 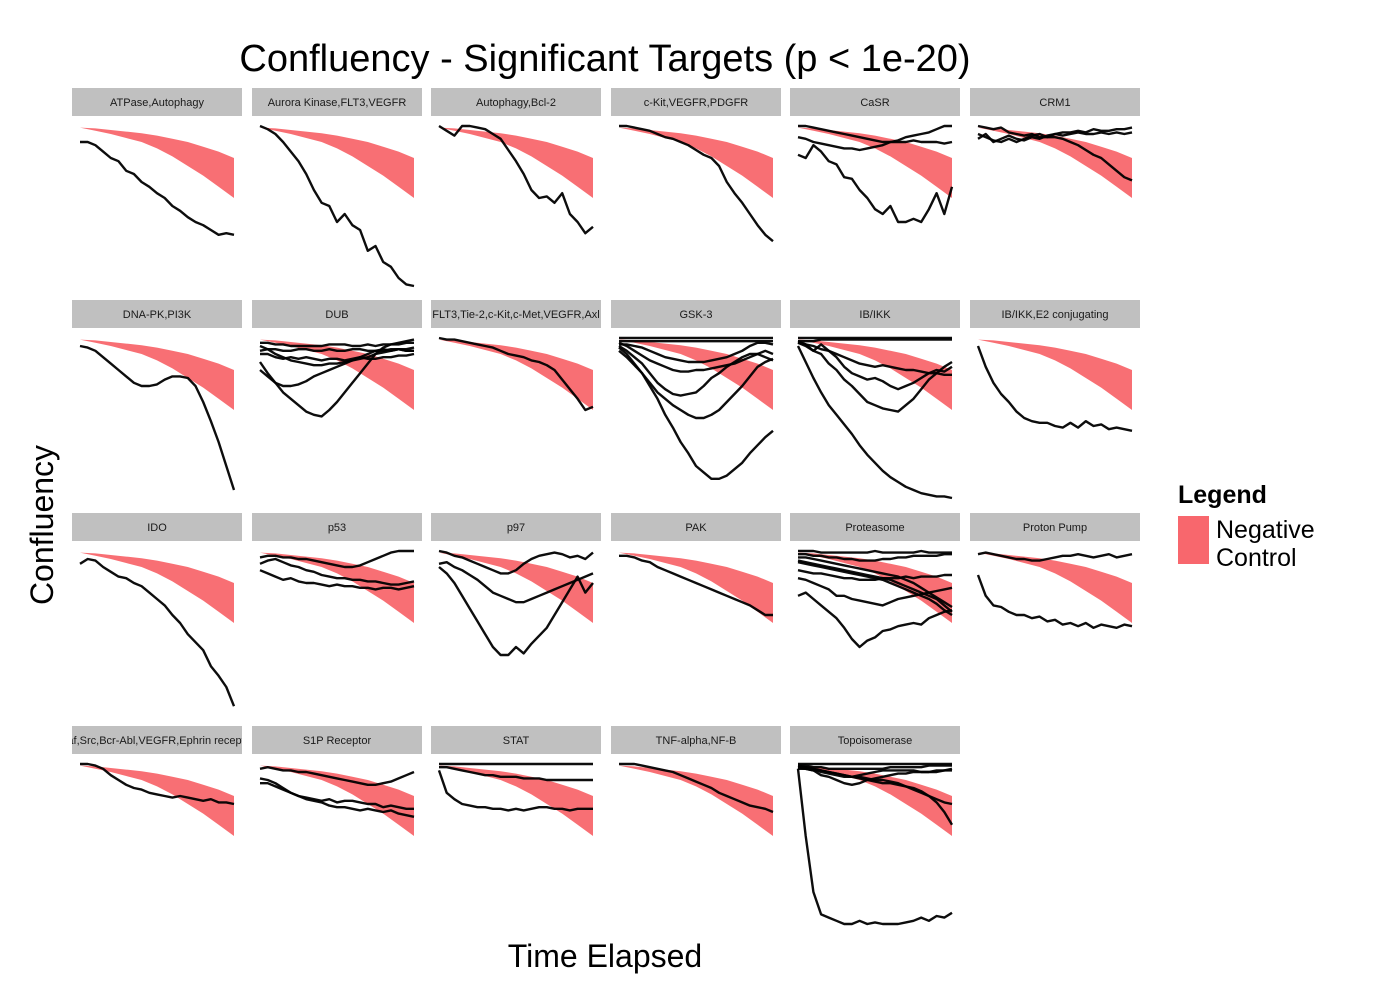 I want to click on facet-panel: Aurora Kinase,FLT3,VEGFR, so click(x=337, y=188).